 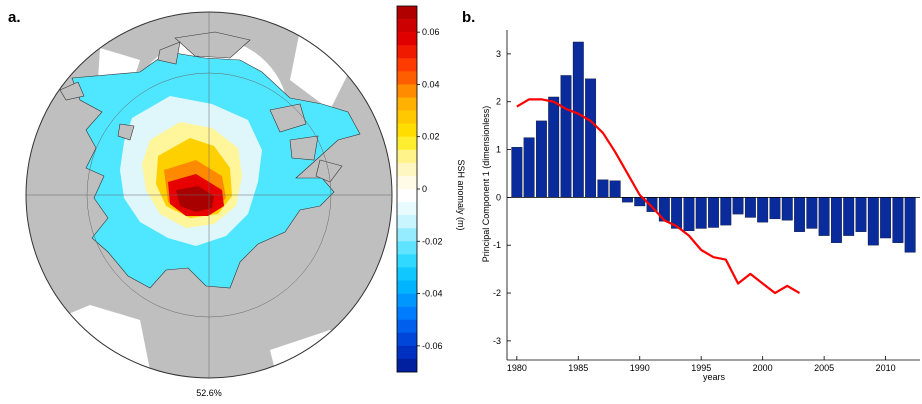 I want to click on colorbar-tick-label: 0.02, so click(x=431, y=137).